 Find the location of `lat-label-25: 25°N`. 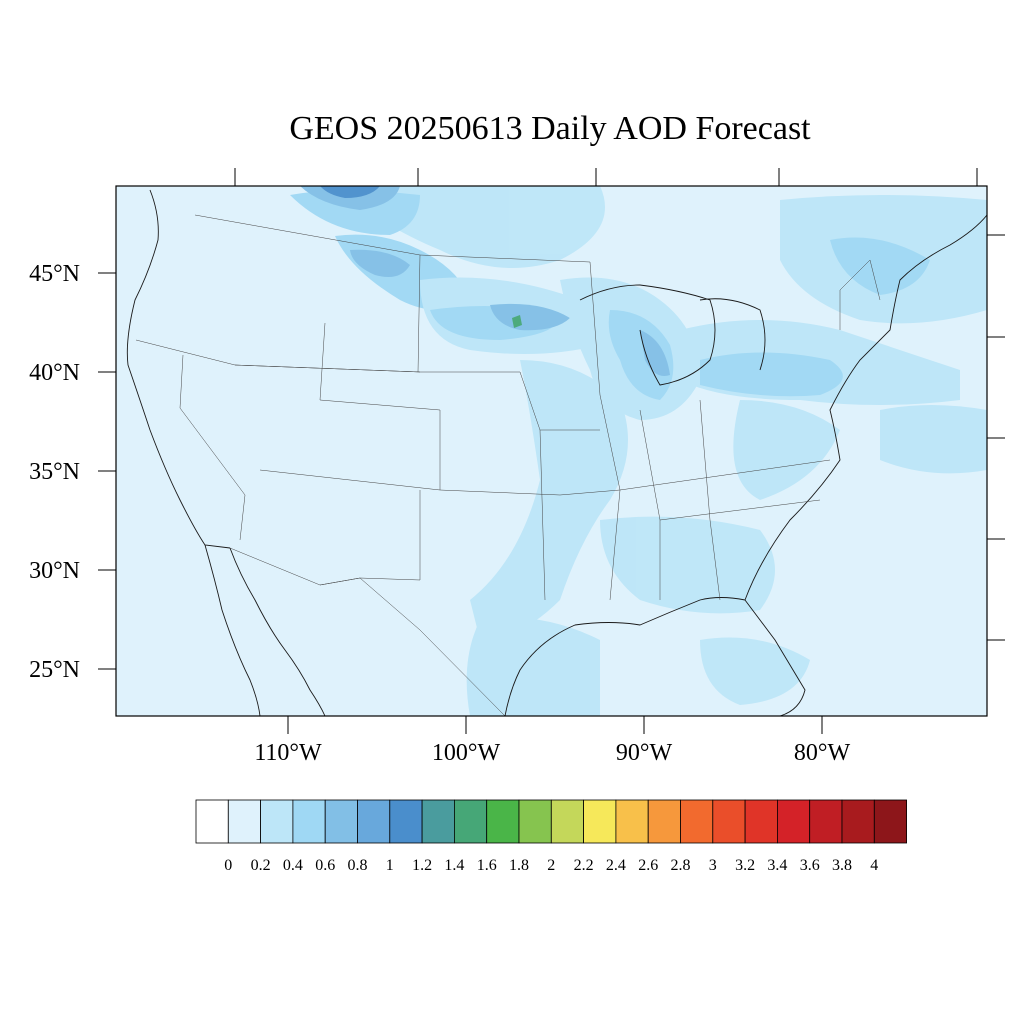

lat-label-25: 25°N is located at coordinates (54, 670).